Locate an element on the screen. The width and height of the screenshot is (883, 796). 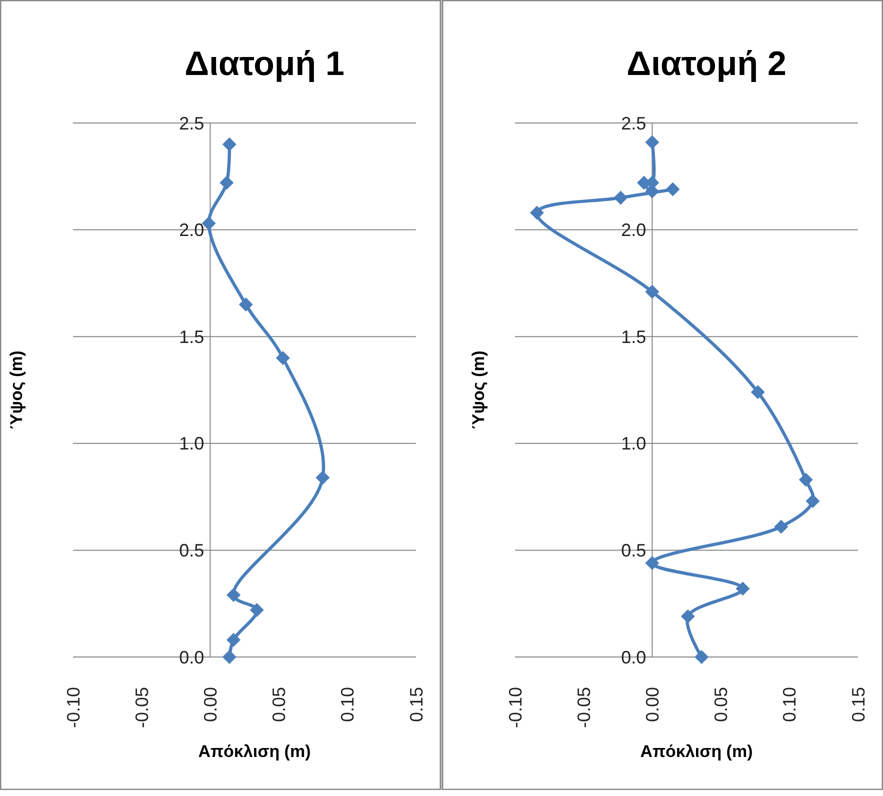
chart-title: Διατομή 1 is located at coordinates (264, 64).